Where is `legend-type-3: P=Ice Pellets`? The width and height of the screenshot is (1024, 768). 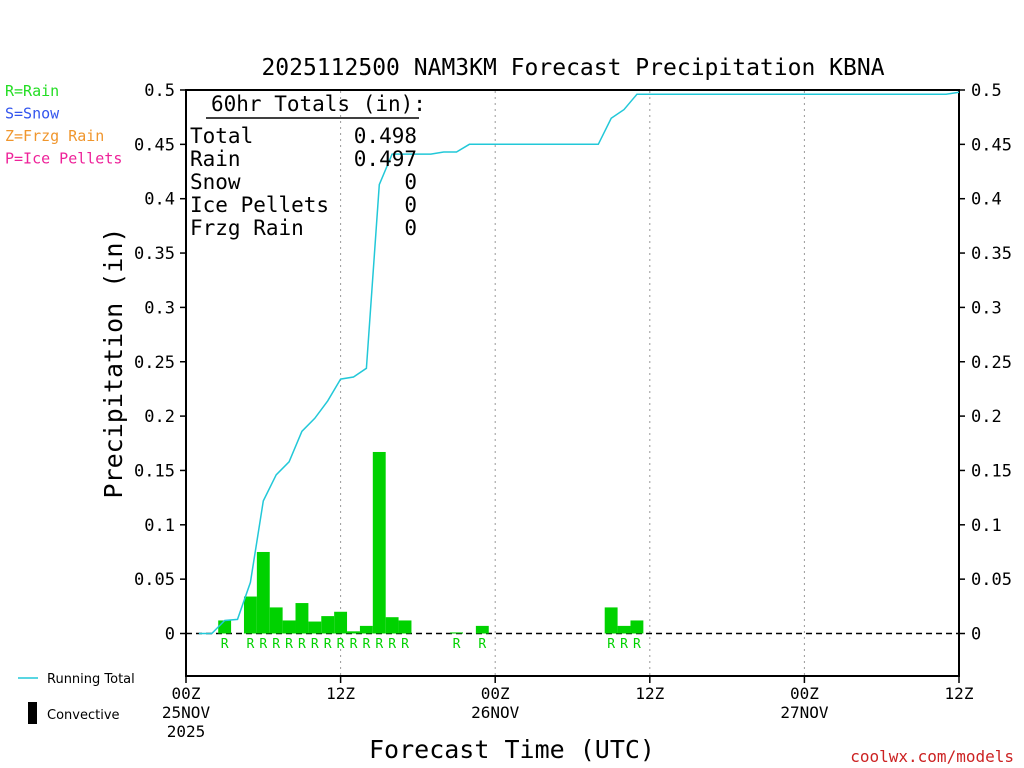
legend-type-3: P=Ice Pellets is located at coordinates (63, 159).